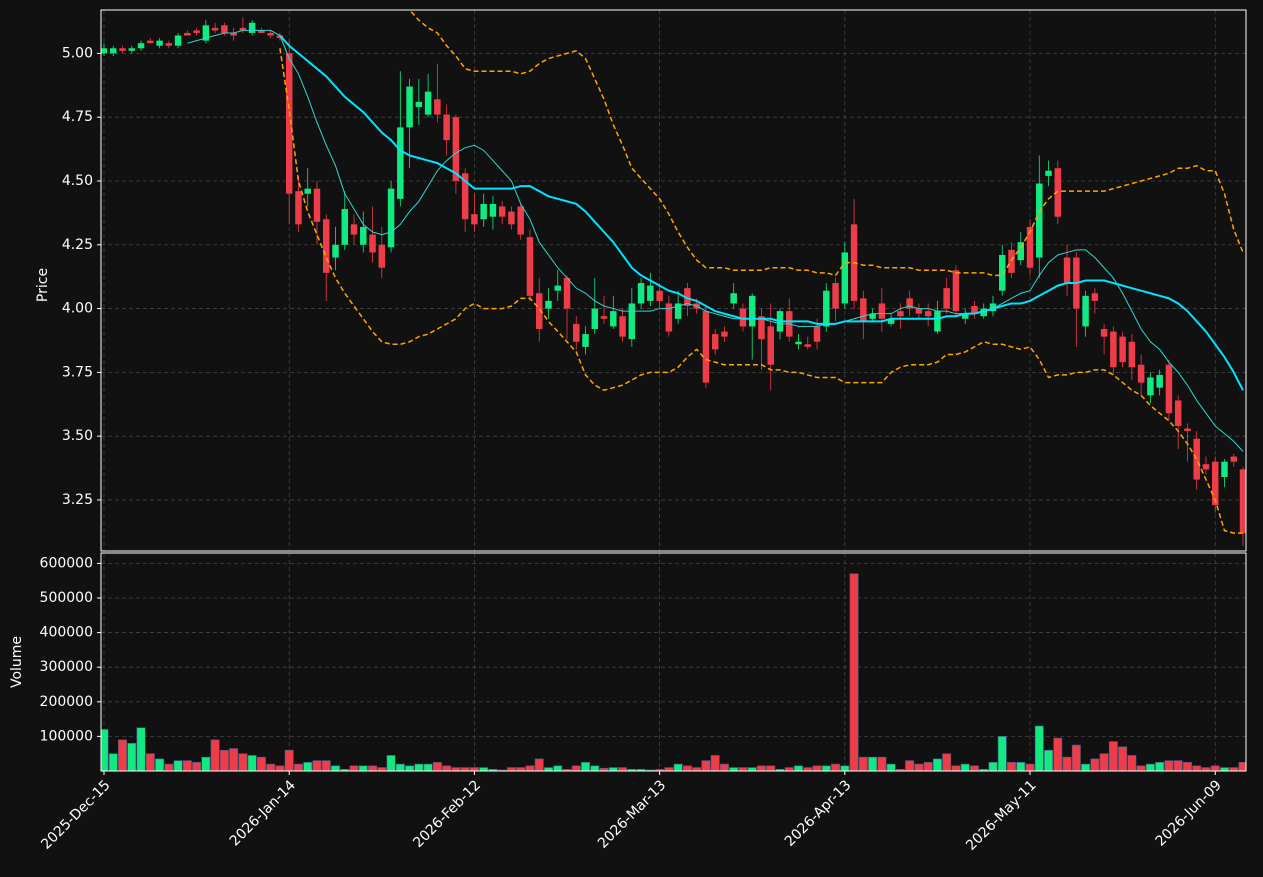 The height and width of the screenshot is (877, 1263). I want to click on y-tick-label: 3.75, so click(77, 372).